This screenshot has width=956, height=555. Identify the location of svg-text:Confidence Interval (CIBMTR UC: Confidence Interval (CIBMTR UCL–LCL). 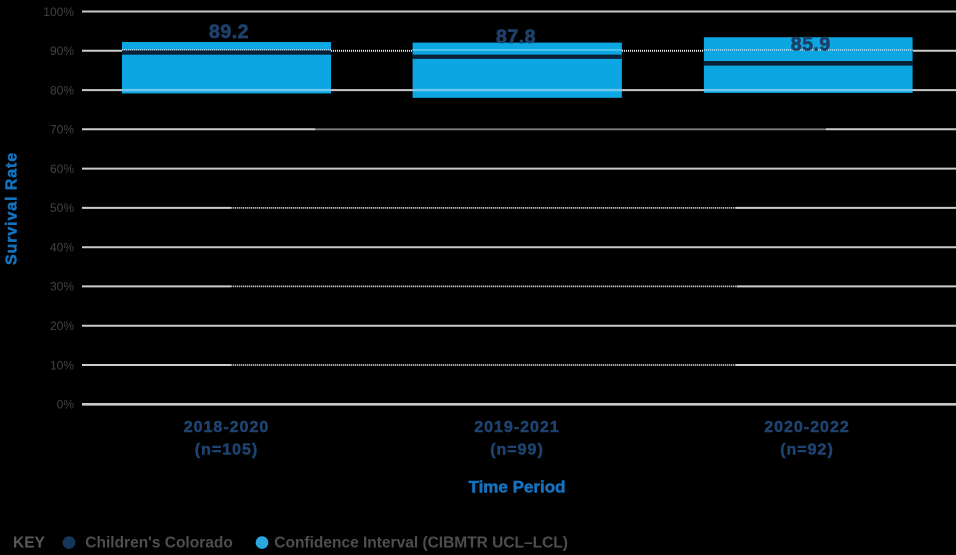
(421, 543).